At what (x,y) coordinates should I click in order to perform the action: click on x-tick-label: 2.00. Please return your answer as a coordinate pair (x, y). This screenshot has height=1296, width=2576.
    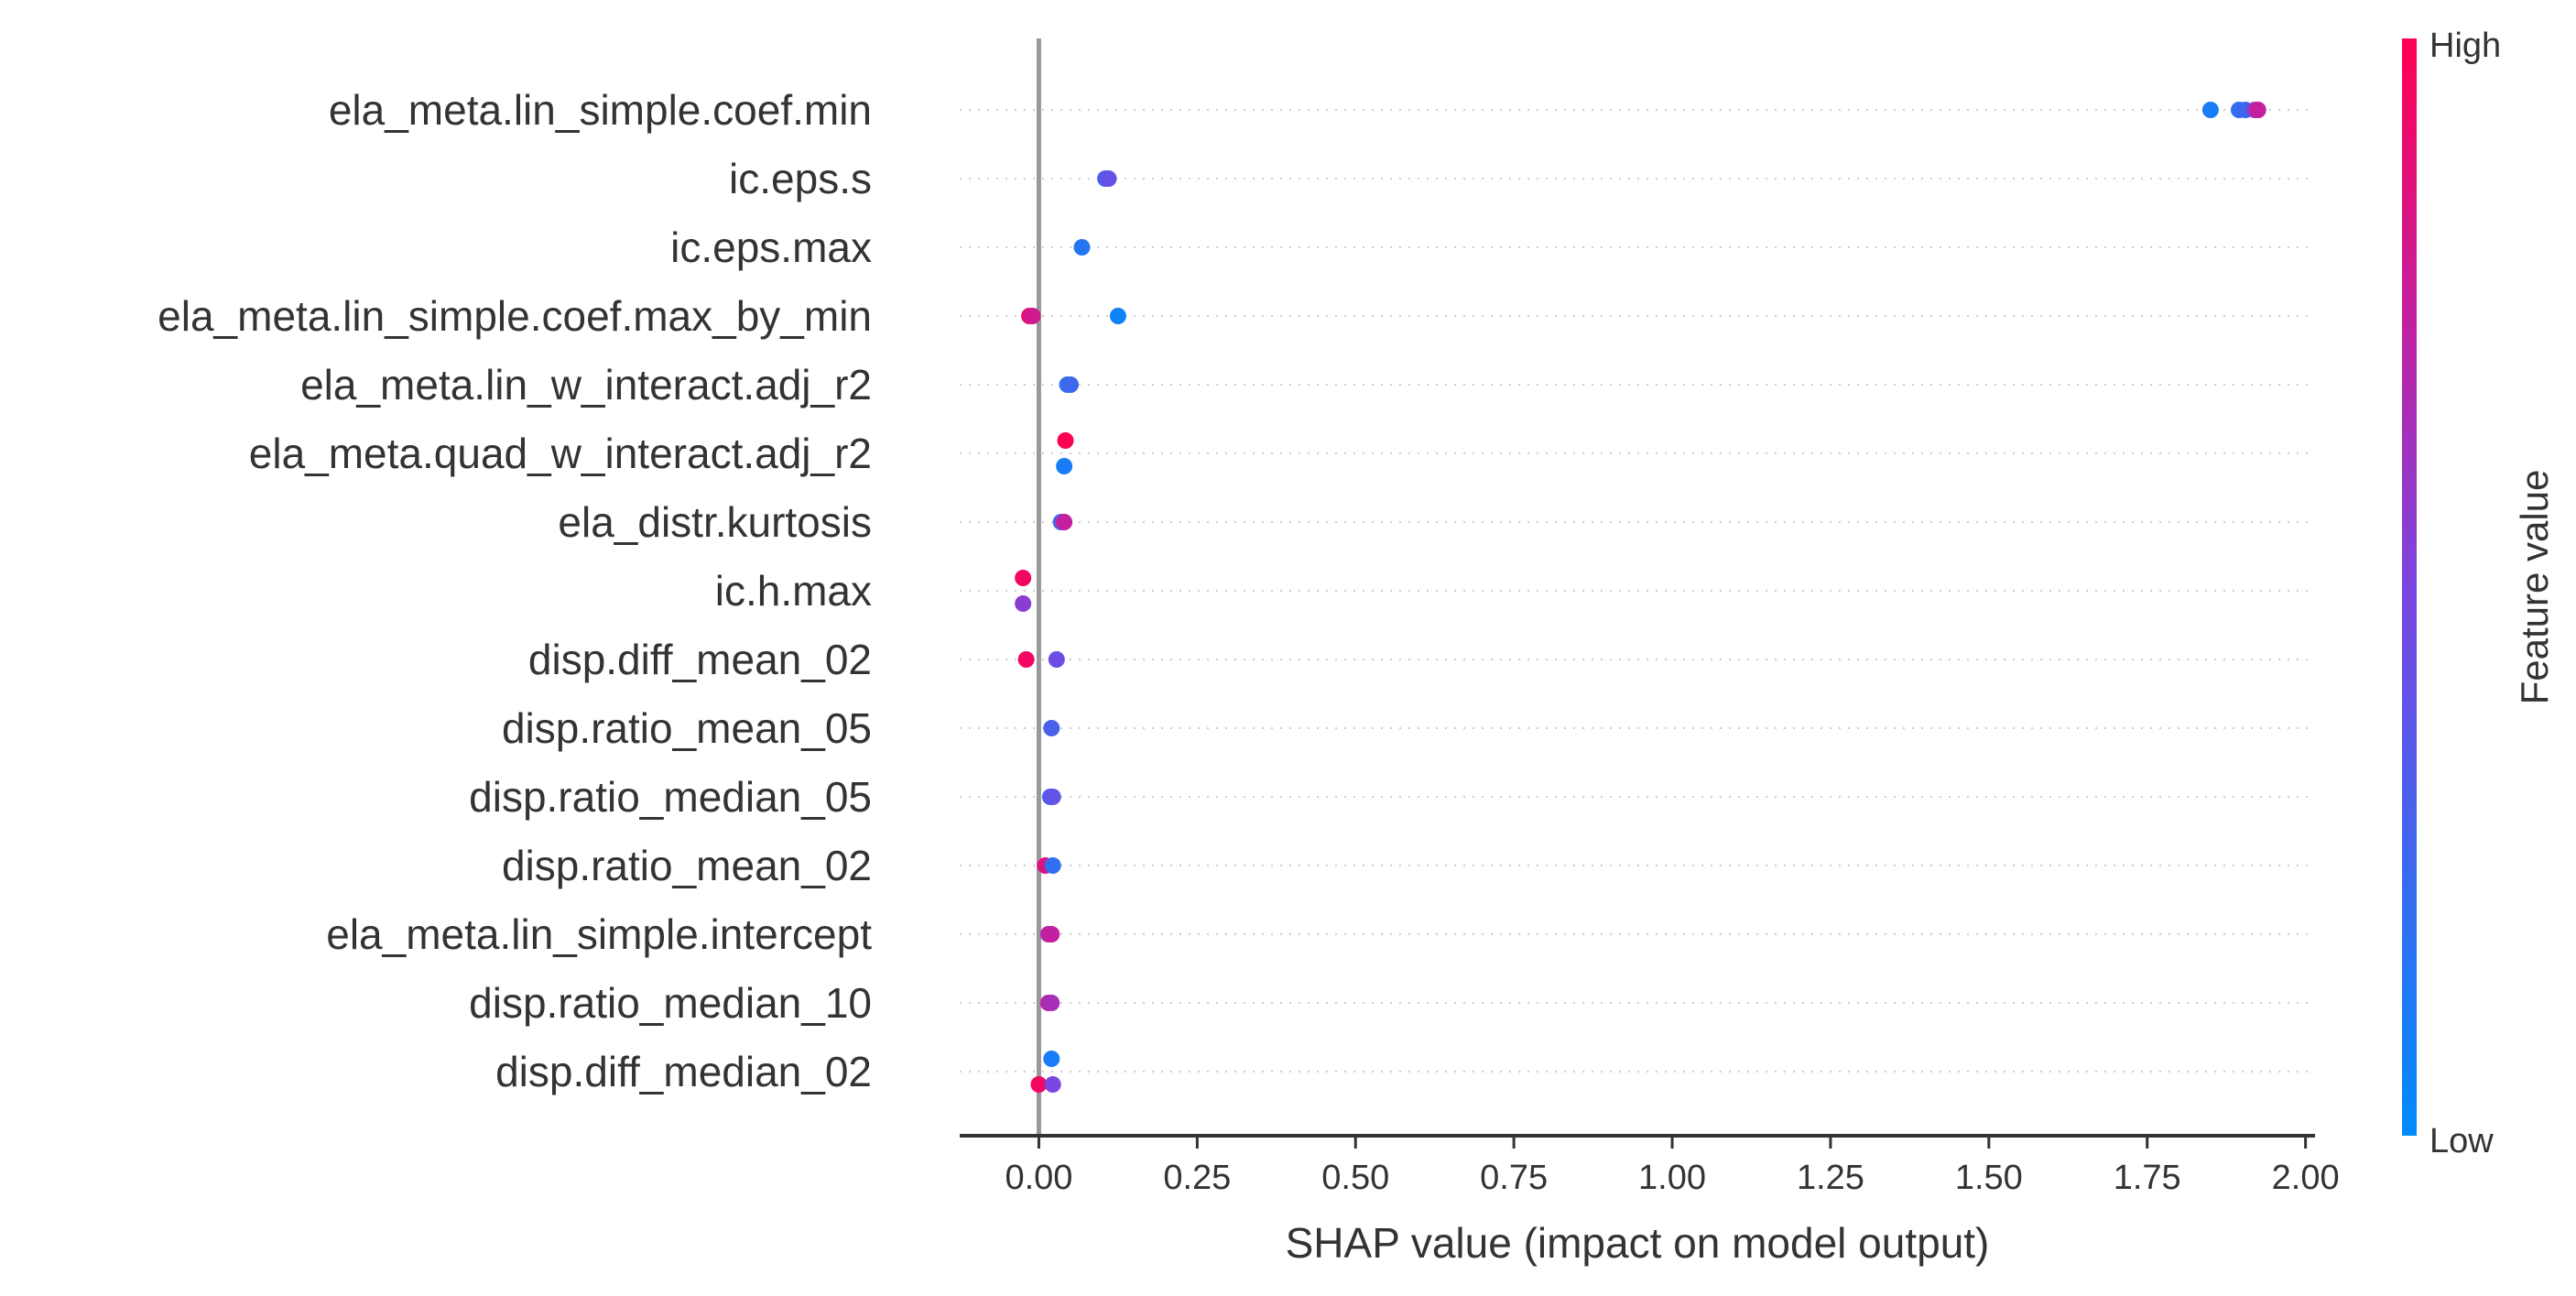
    Looking at the image, I should click on (2306, 1178).